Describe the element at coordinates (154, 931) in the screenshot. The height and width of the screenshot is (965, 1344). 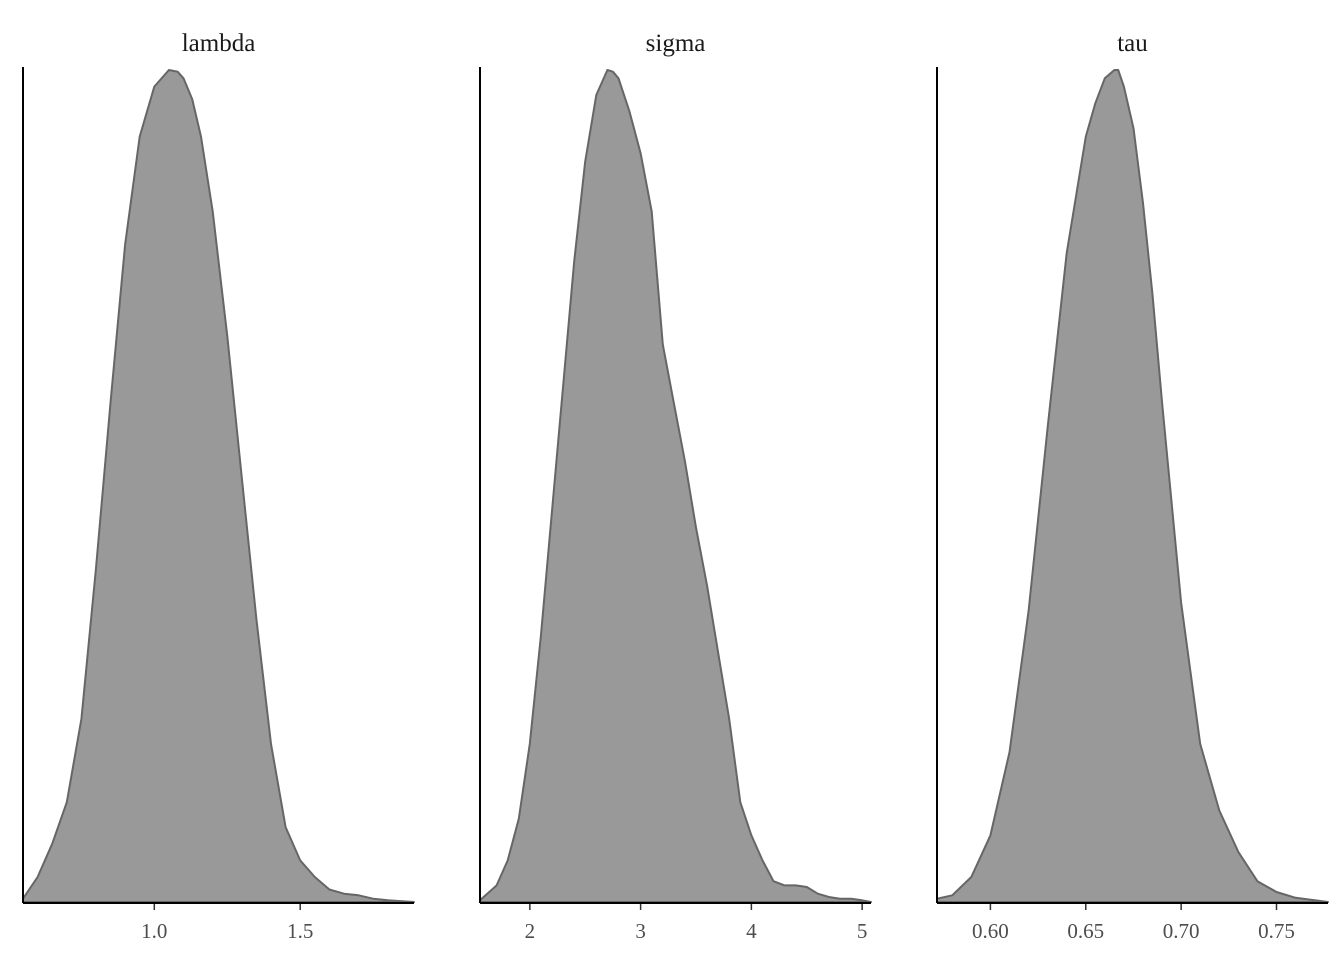
I see `x-tick-label: 1.0` at that location.